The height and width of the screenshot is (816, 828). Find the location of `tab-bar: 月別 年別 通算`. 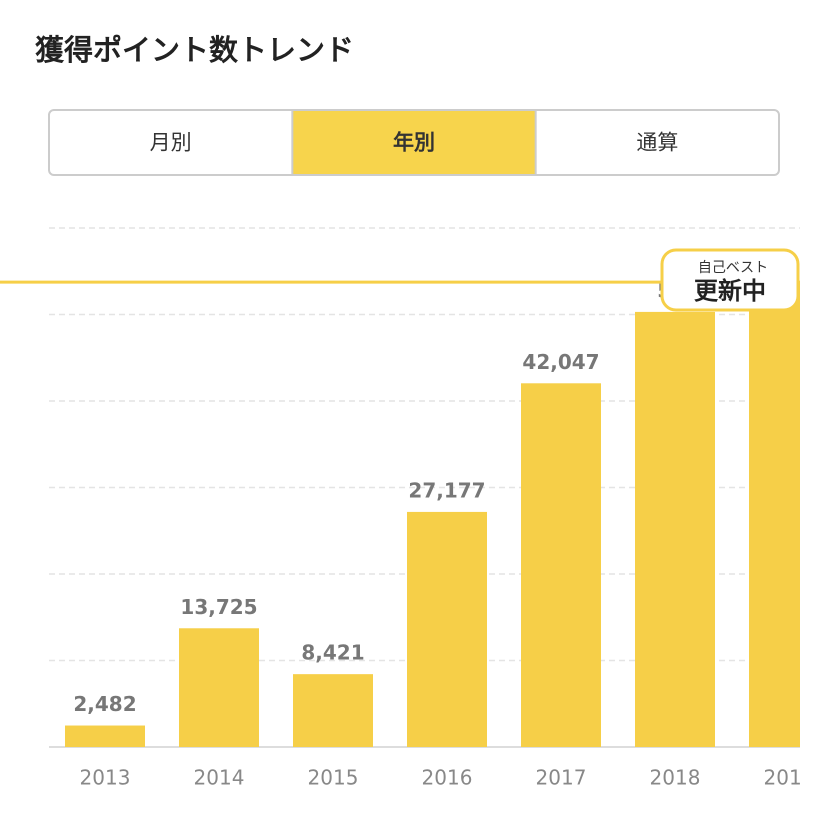

tab-bar: 月別 年別 通算 is located at coordinates (414, 142).